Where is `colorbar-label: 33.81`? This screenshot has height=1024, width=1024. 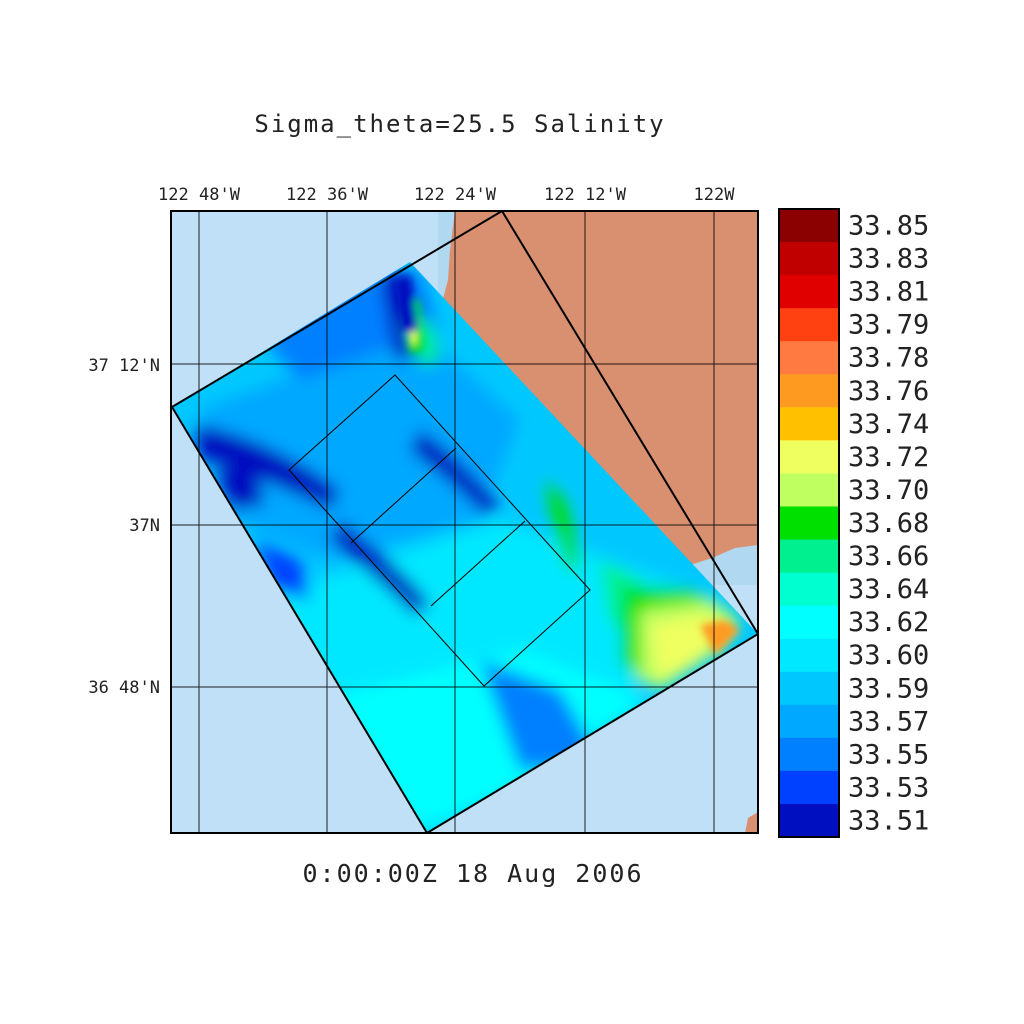 colorbar-label: 33.81 is located at coordinates (888, 292).